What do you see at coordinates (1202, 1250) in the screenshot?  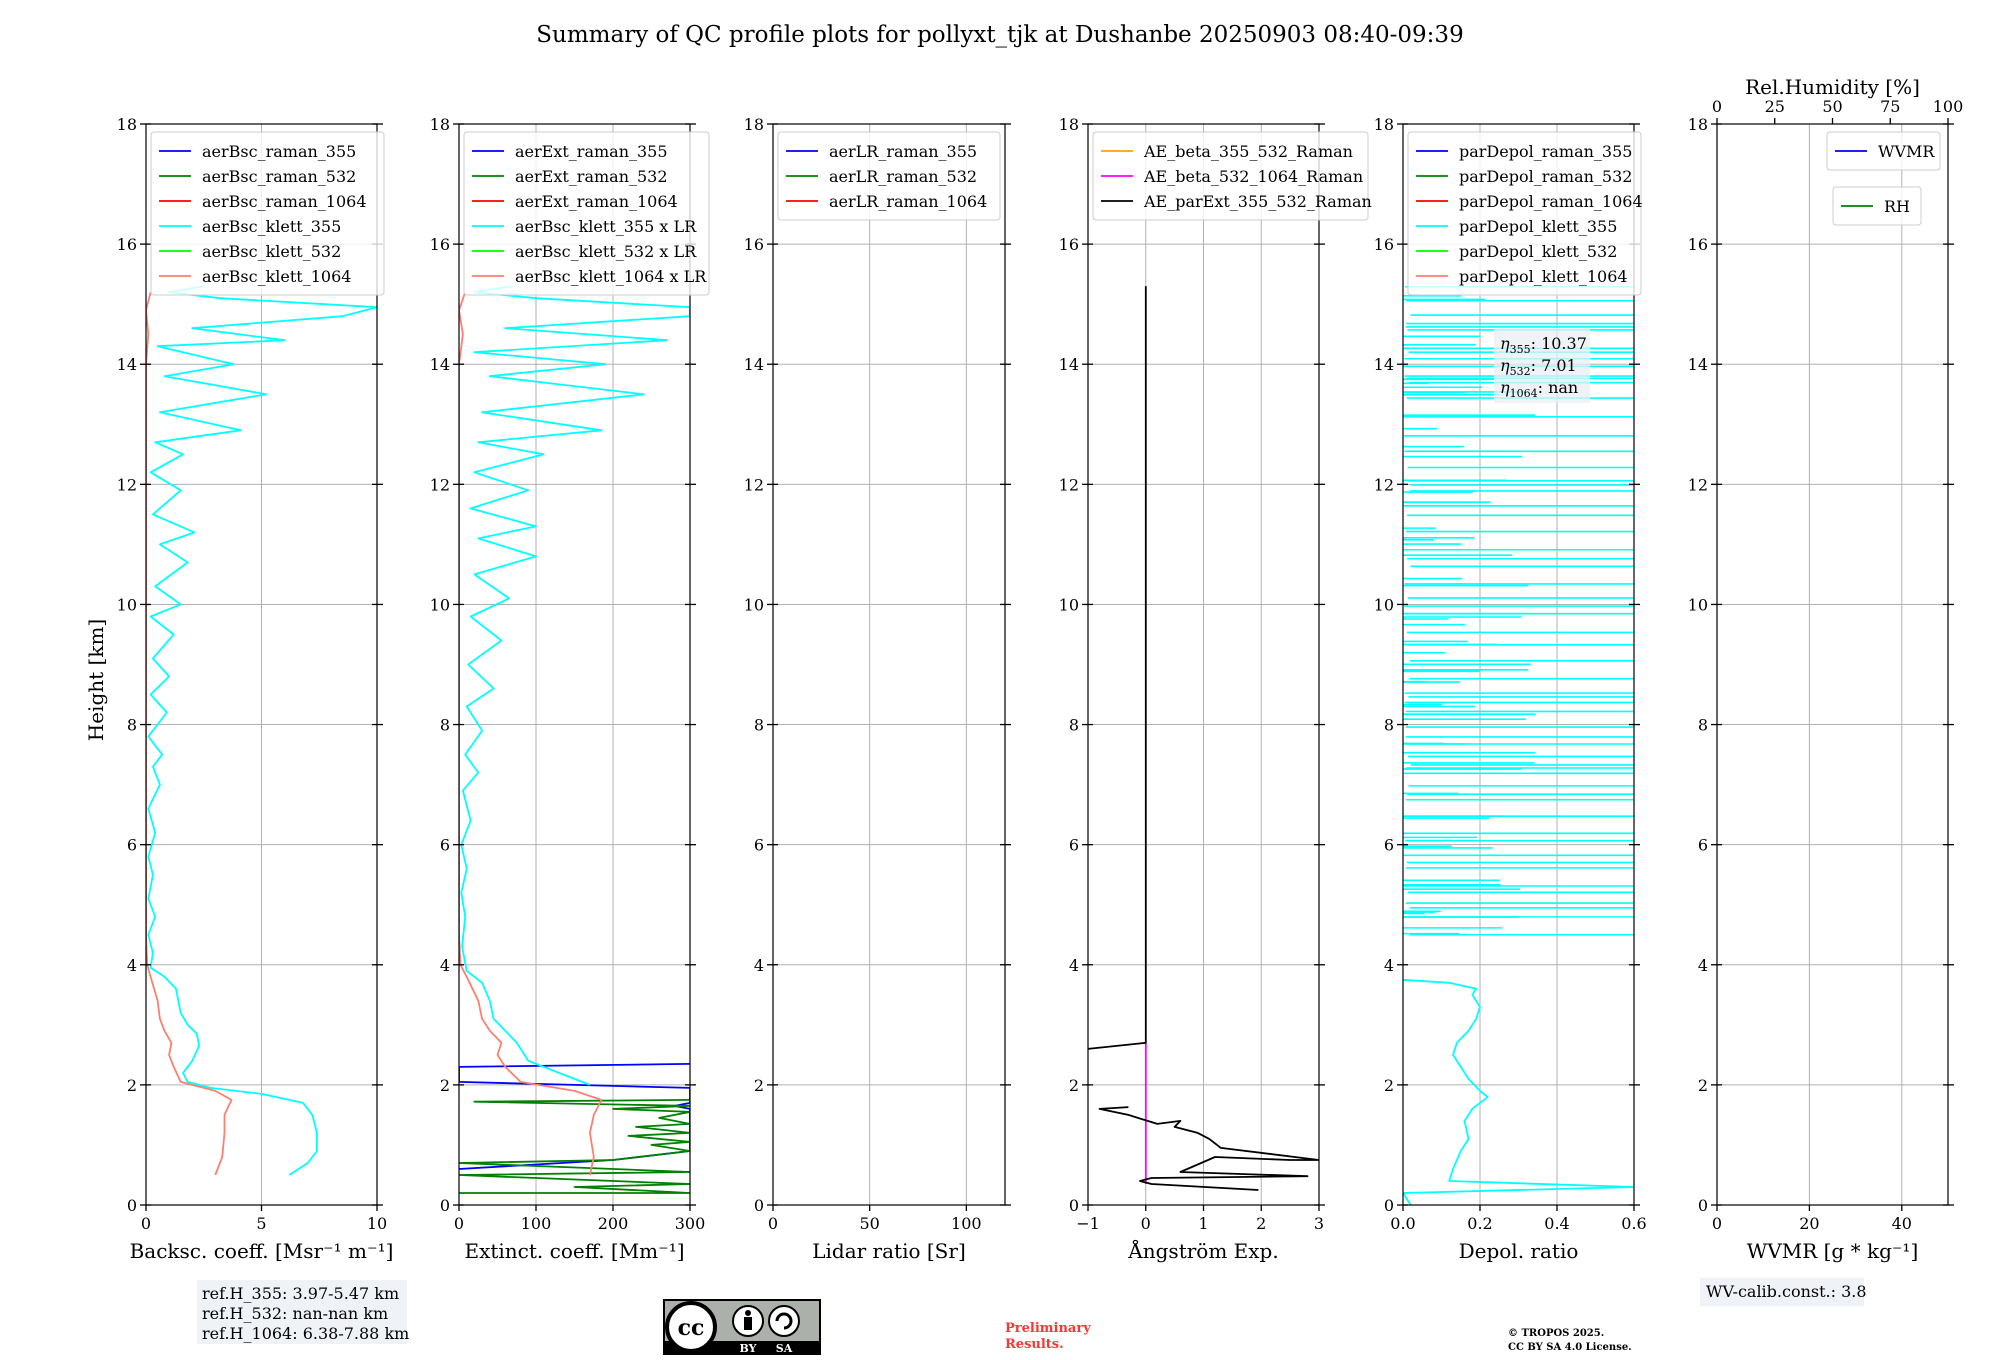 I see `x-axis-label: Ångström Exp.` at bounding box center [1202, 1250].